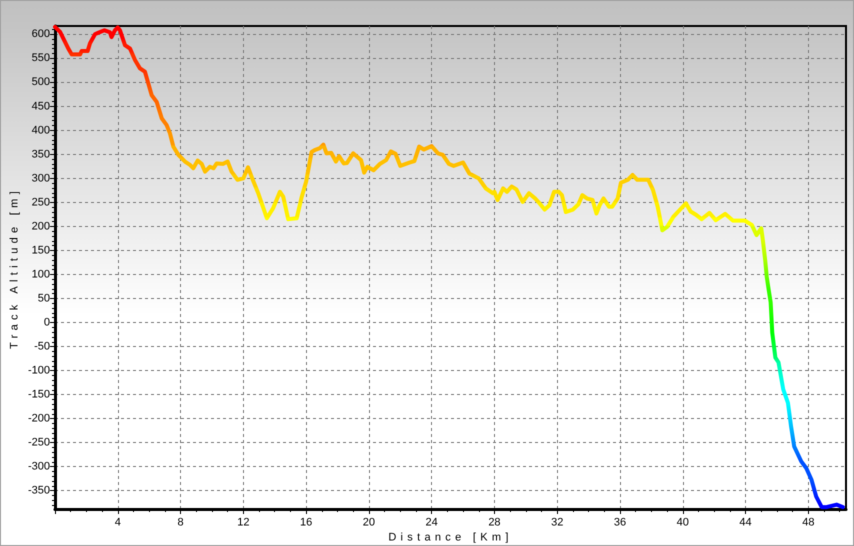 The width and height of the screenshot is (854, 546). Describe the element at coordinates (306, 522) in the screenshot. I see `x-tick-label: 16` at that location.